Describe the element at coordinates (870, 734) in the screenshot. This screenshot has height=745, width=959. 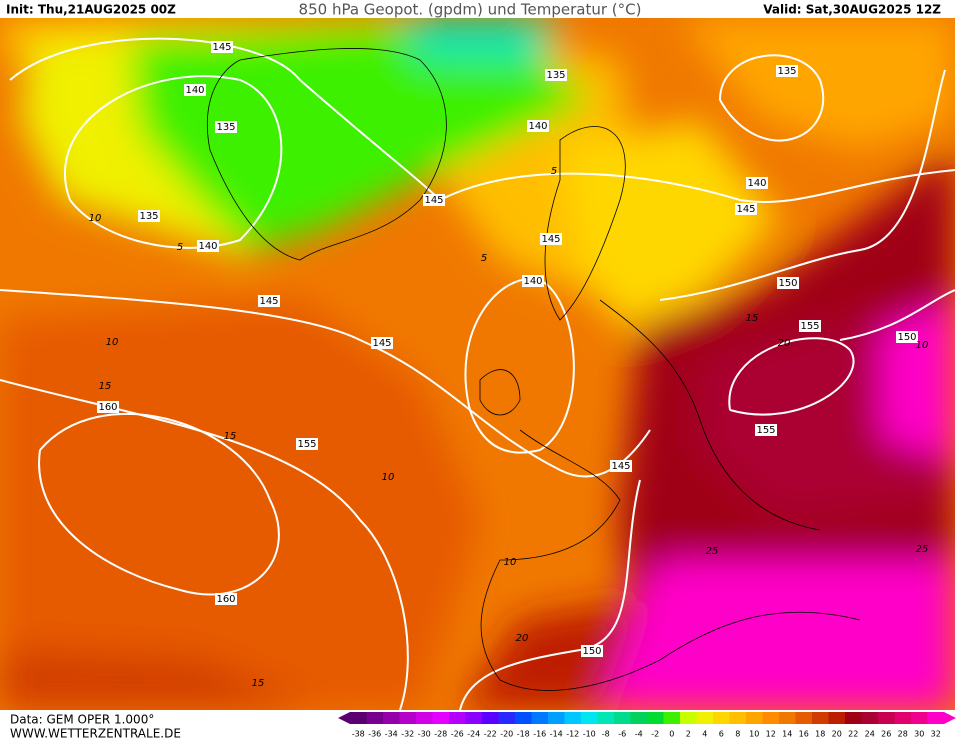
I see `colorbar-label: 24` at that location.